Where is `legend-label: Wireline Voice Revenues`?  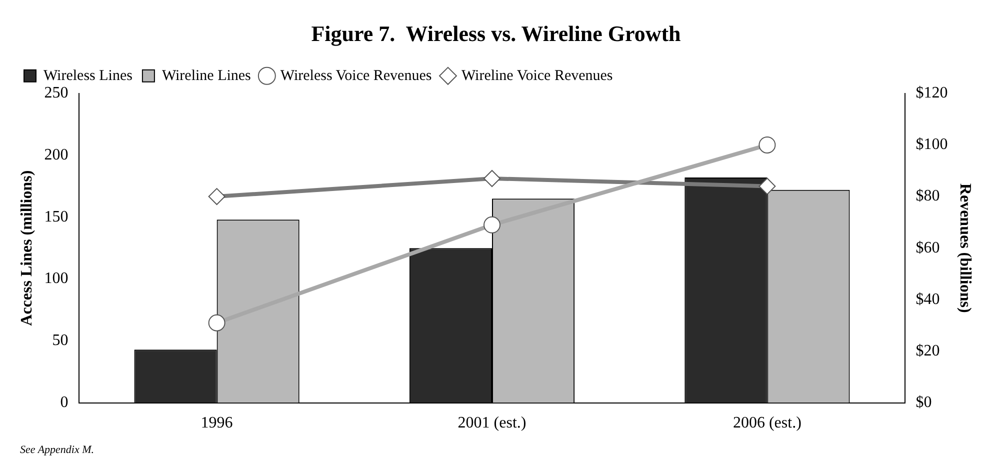 legend-label: Wireline Voice Revenues is located at coordinates (537, 76).